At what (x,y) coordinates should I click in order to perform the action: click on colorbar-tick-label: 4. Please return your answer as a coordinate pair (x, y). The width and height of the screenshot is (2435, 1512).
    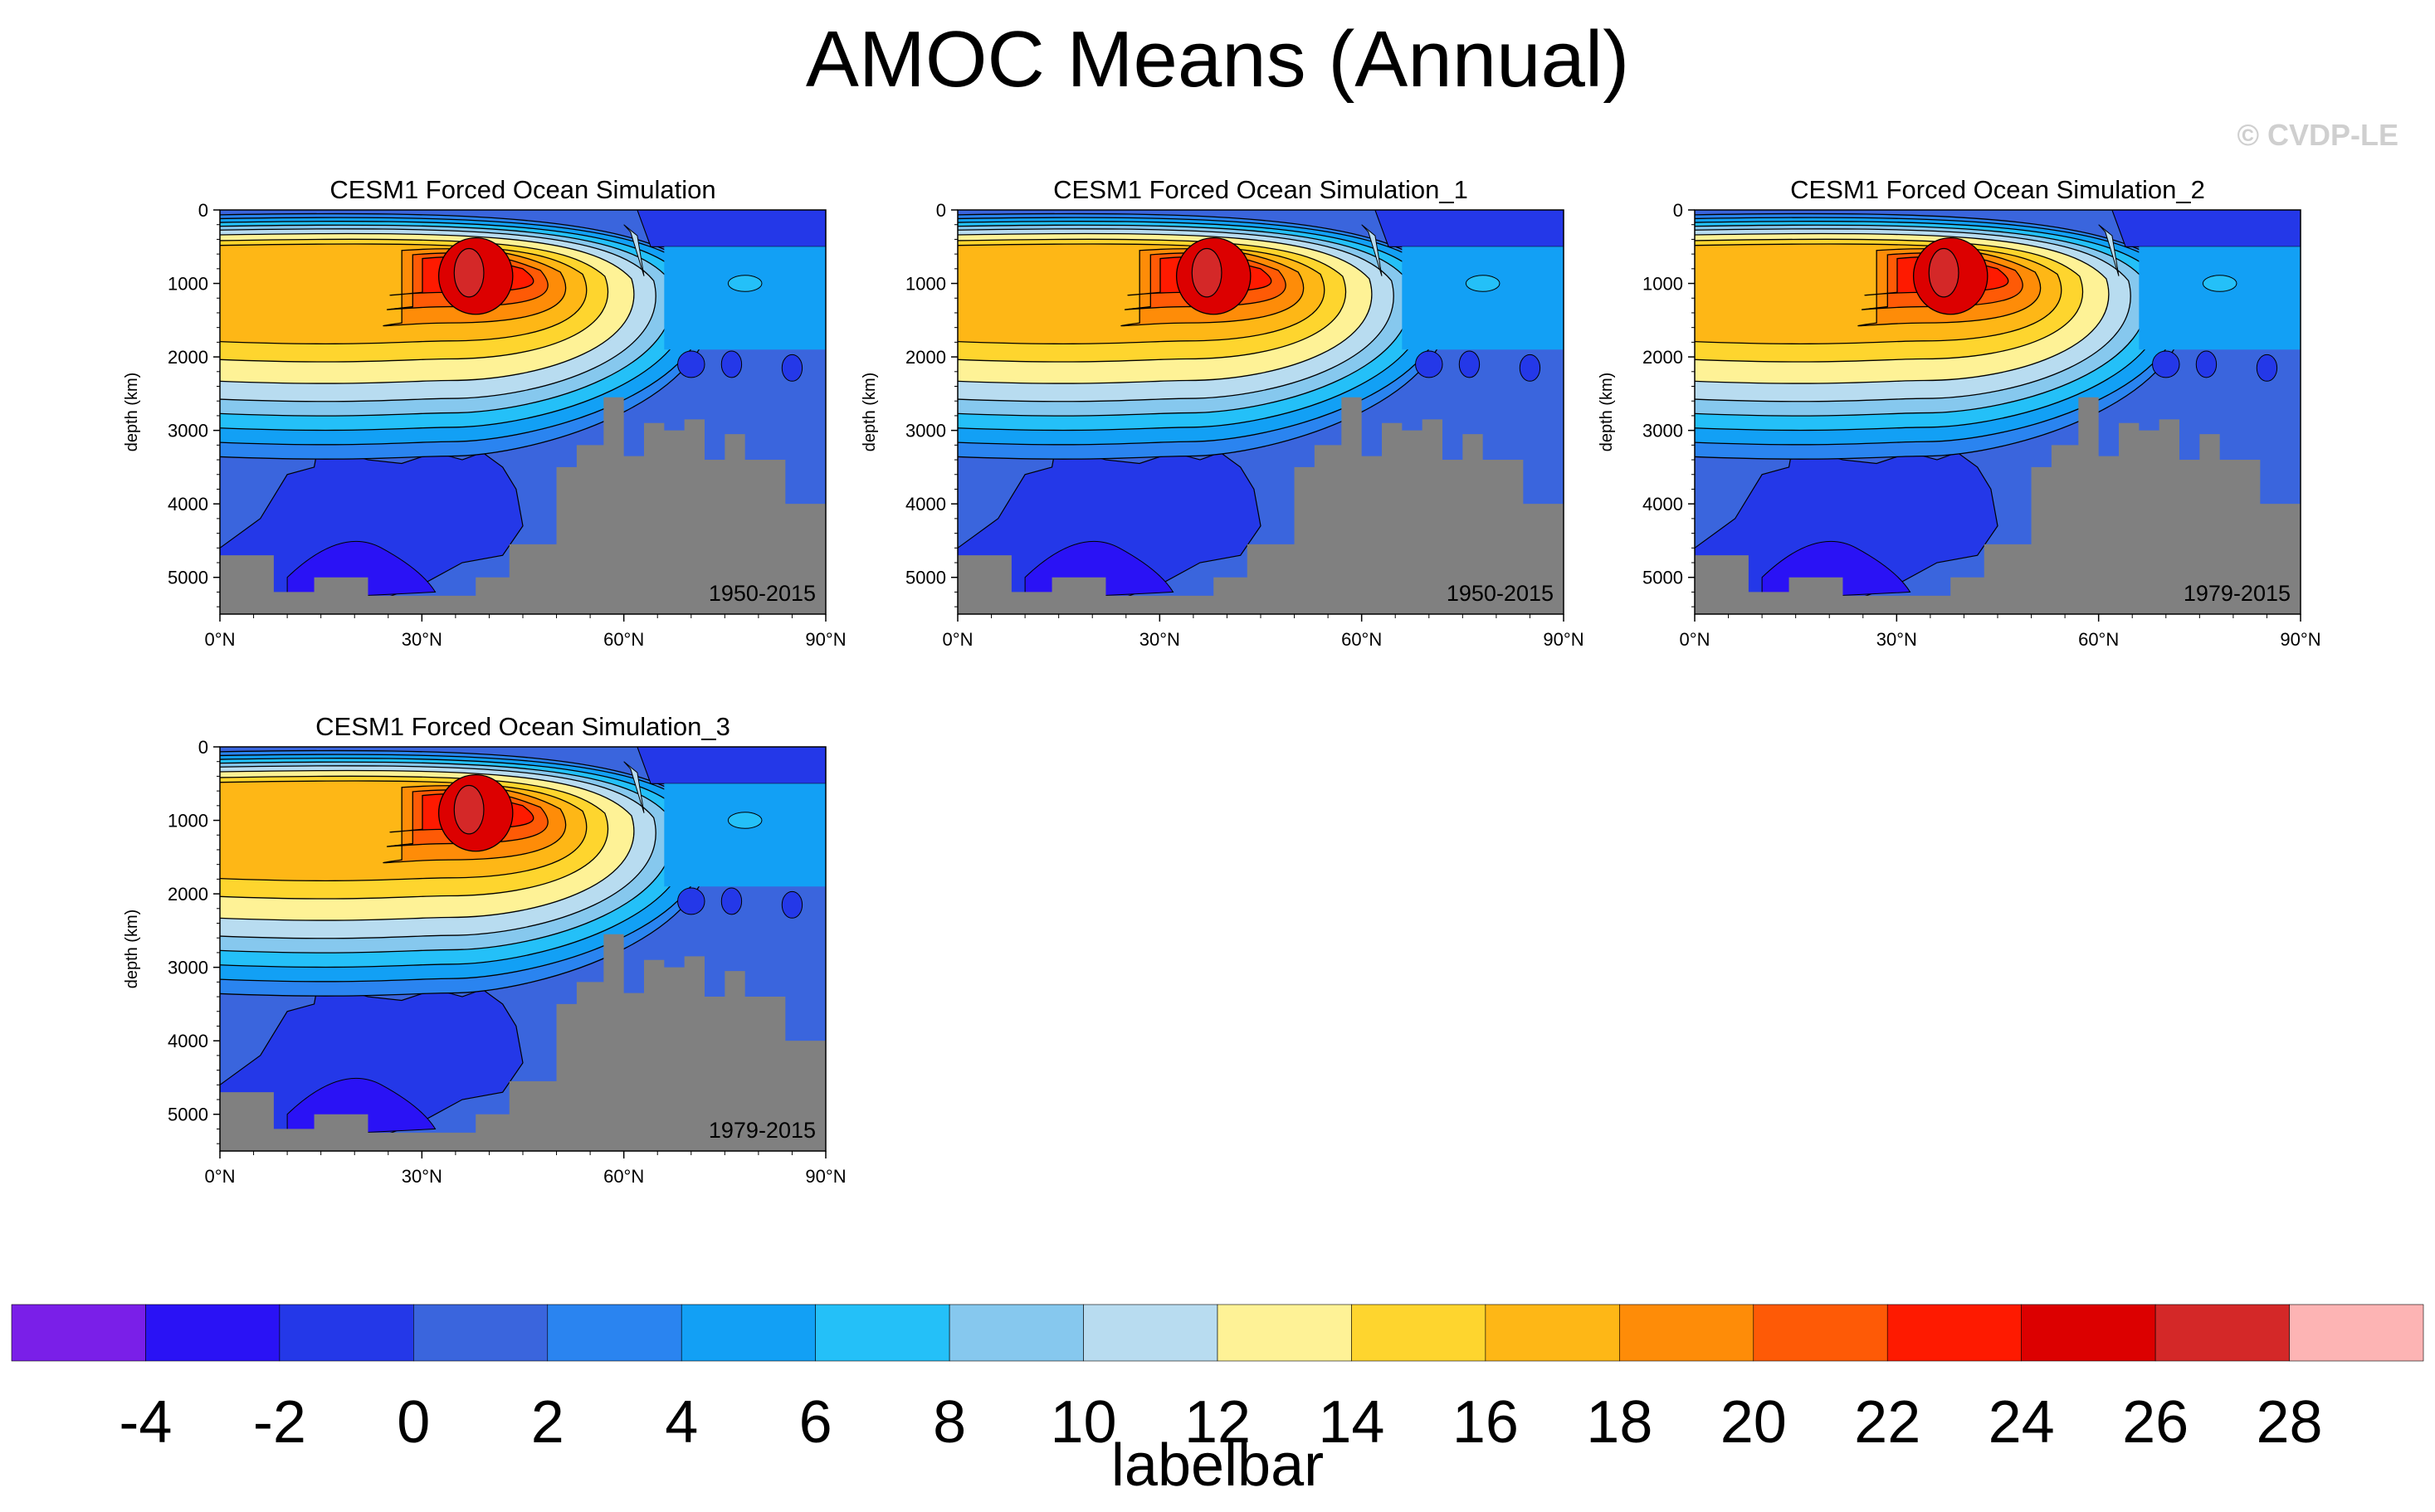
    Looking at the image, I should click on (681, 1422).